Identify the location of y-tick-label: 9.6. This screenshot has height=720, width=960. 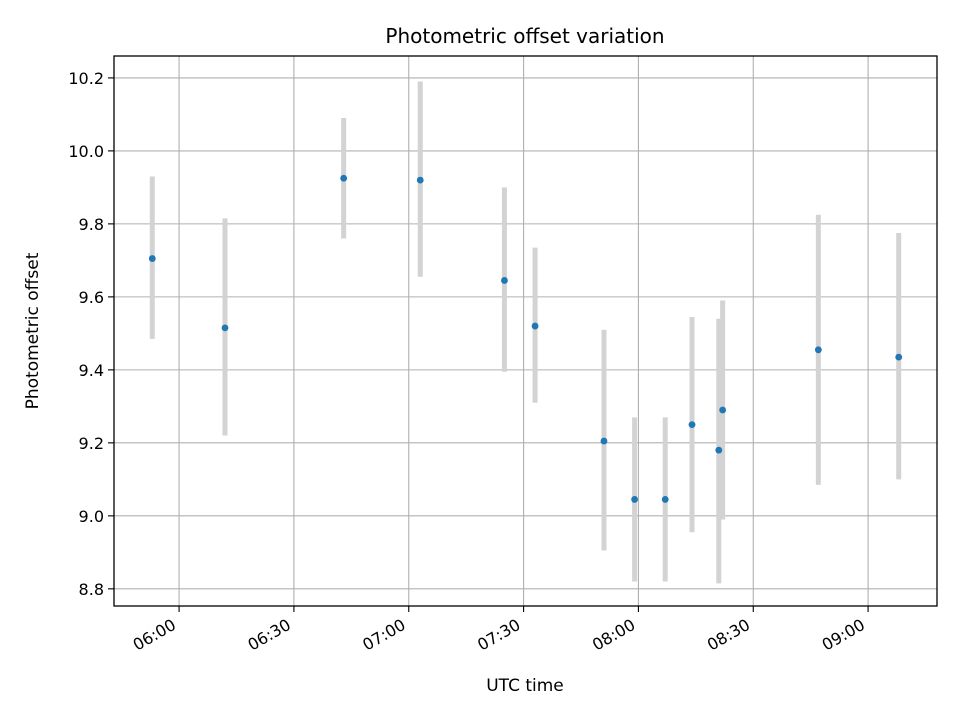
(91, 297).